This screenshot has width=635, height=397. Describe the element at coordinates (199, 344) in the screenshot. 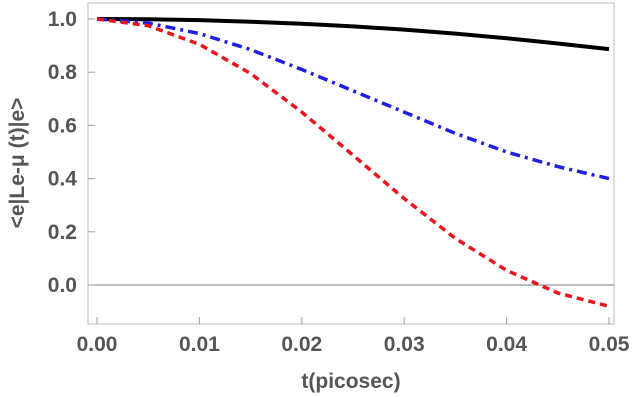

I see `x-tick-label: 0.01` at that location.